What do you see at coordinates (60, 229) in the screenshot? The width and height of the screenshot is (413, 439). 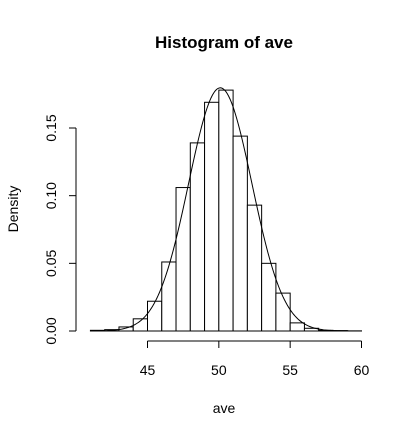 I see `y-axis: 0.00 0.05 0.10 0.15` at bounding box center [60, 229].